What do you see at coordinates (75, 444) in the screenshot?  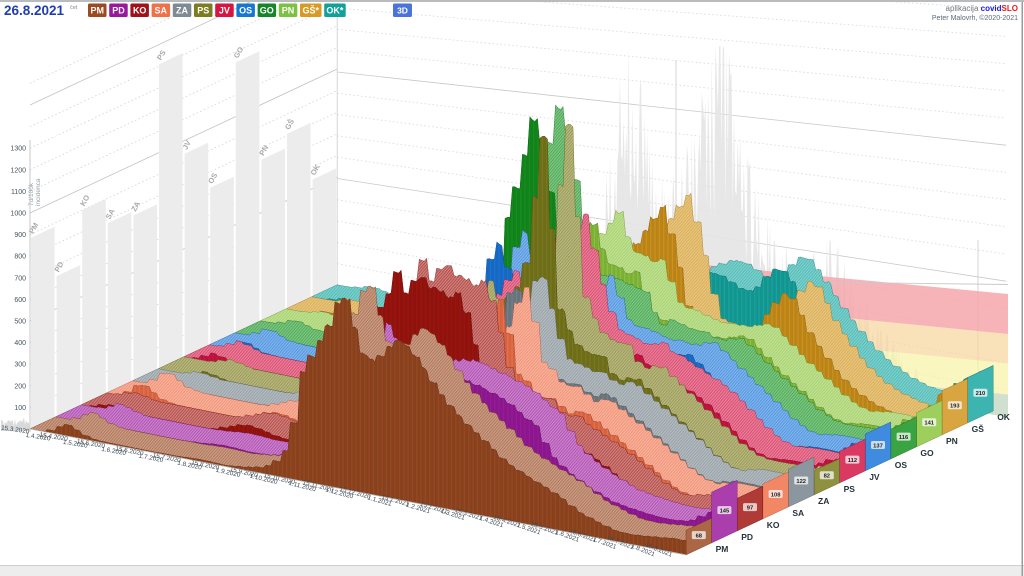 I see `svg-text: 1.5.2020` at bounding box center [75, 444].